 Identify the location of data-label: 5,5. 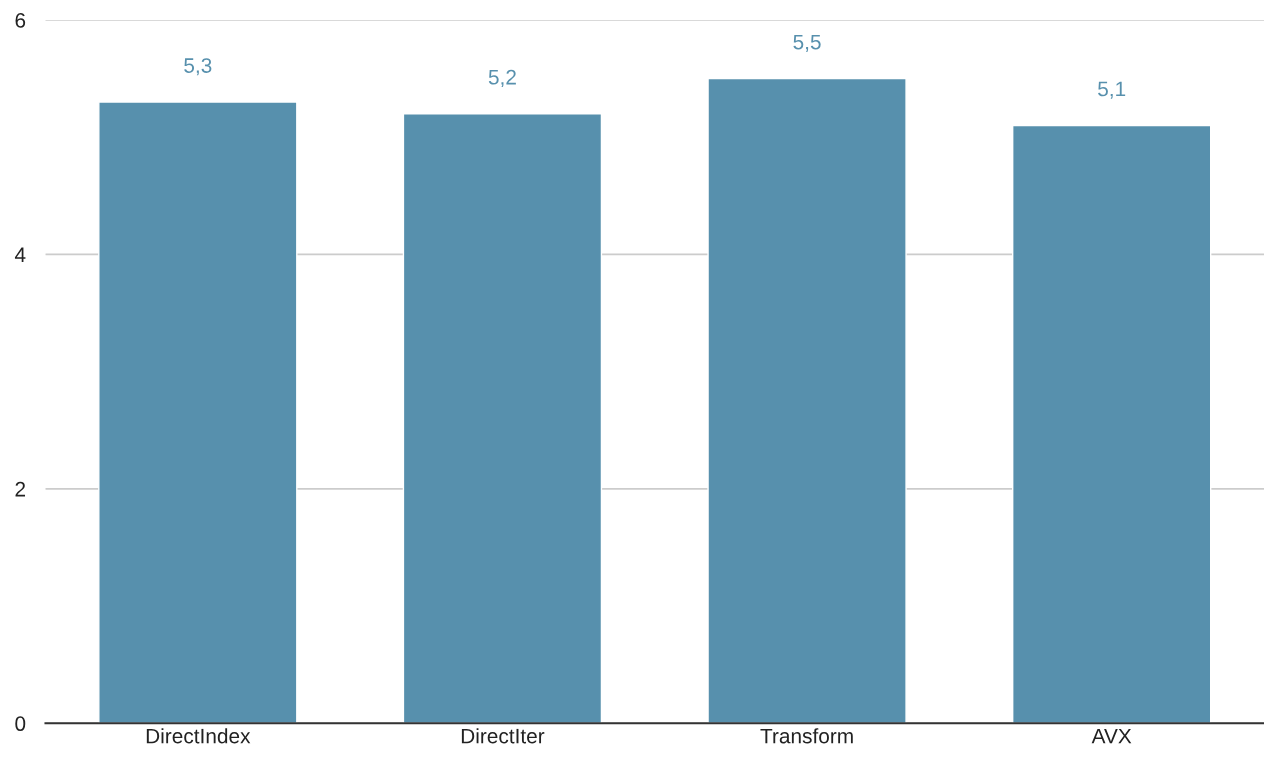
(807, 43).